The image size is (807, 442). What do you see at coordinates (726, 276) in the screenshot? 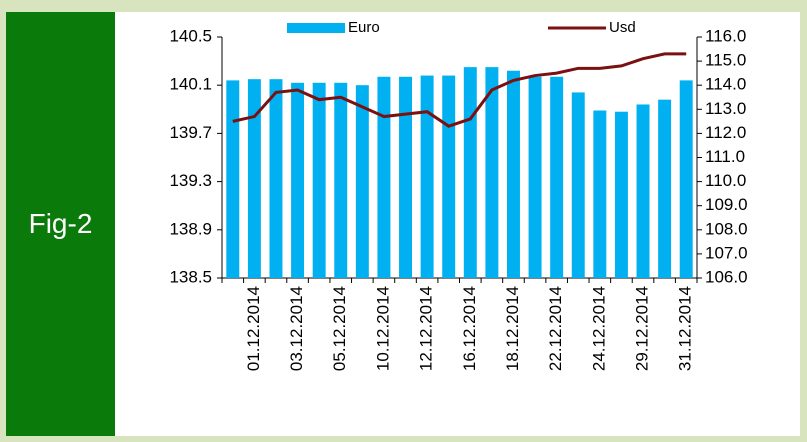
I see `y2-tick-label: 106.0` at bounding box center [726, 276].